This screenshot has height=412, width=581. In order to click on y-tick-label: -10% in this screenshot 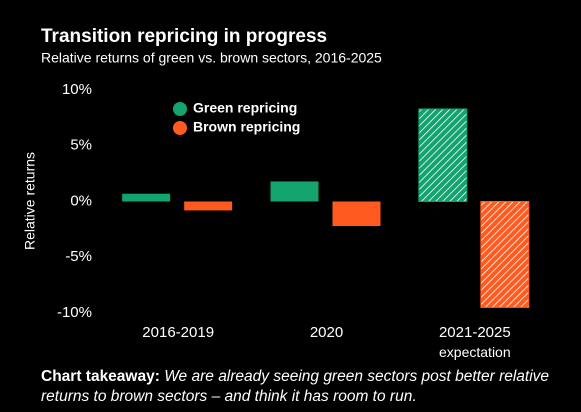, I will do `click(74, 312)`.